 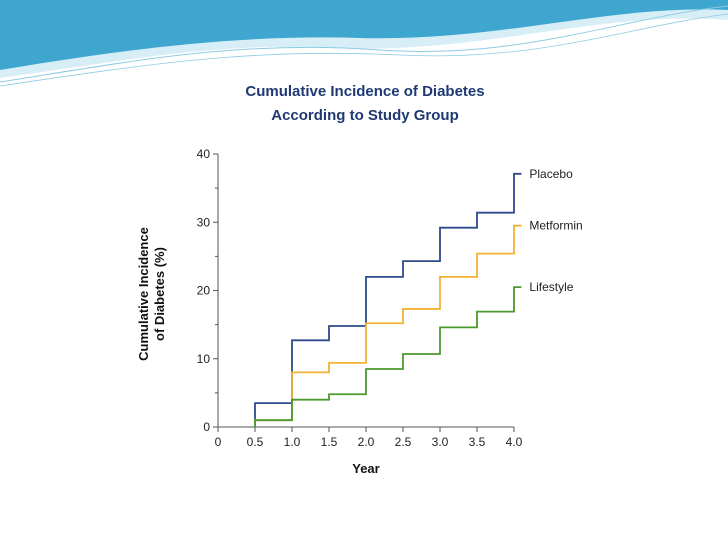 What do you see at coordinates (365, 115) in the screenshot?
I see `chart-title-line-2: According to Study Group` at bounding box center [365, 115].